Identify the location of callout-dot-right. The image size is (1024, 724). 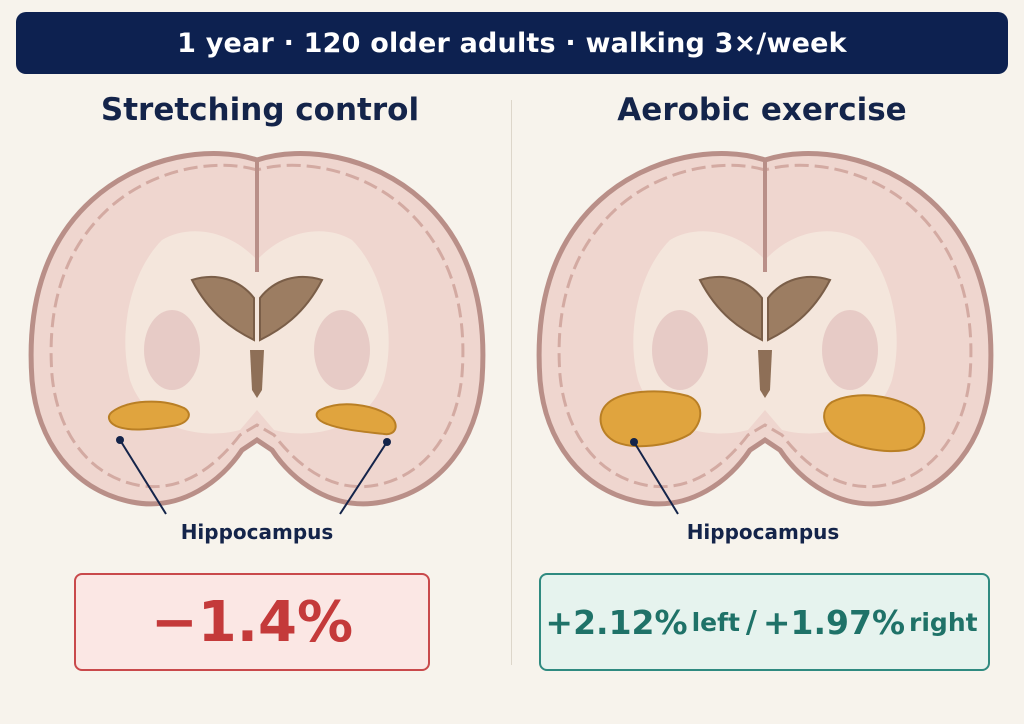
(387, 442).